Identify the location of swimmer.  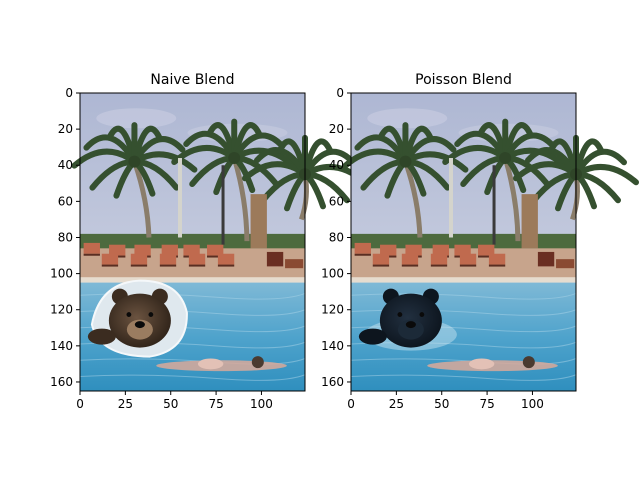
(492, 364).